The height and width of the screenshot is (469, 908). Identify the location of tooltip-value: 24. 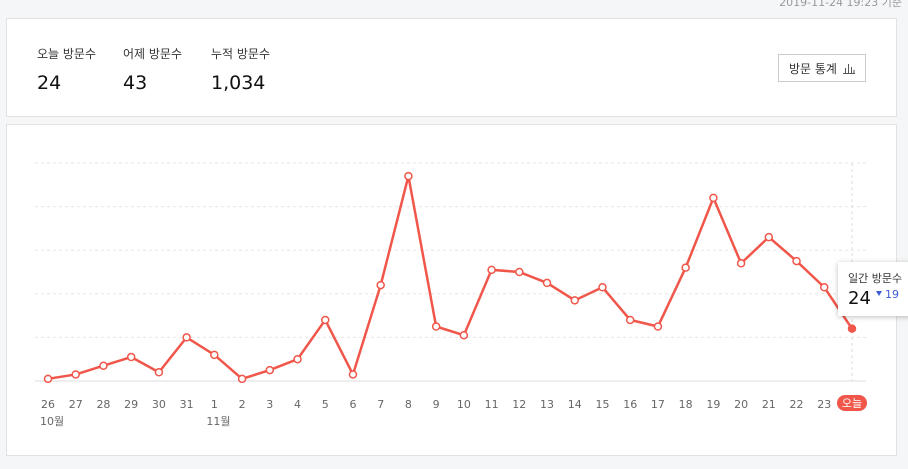
(859, 298).